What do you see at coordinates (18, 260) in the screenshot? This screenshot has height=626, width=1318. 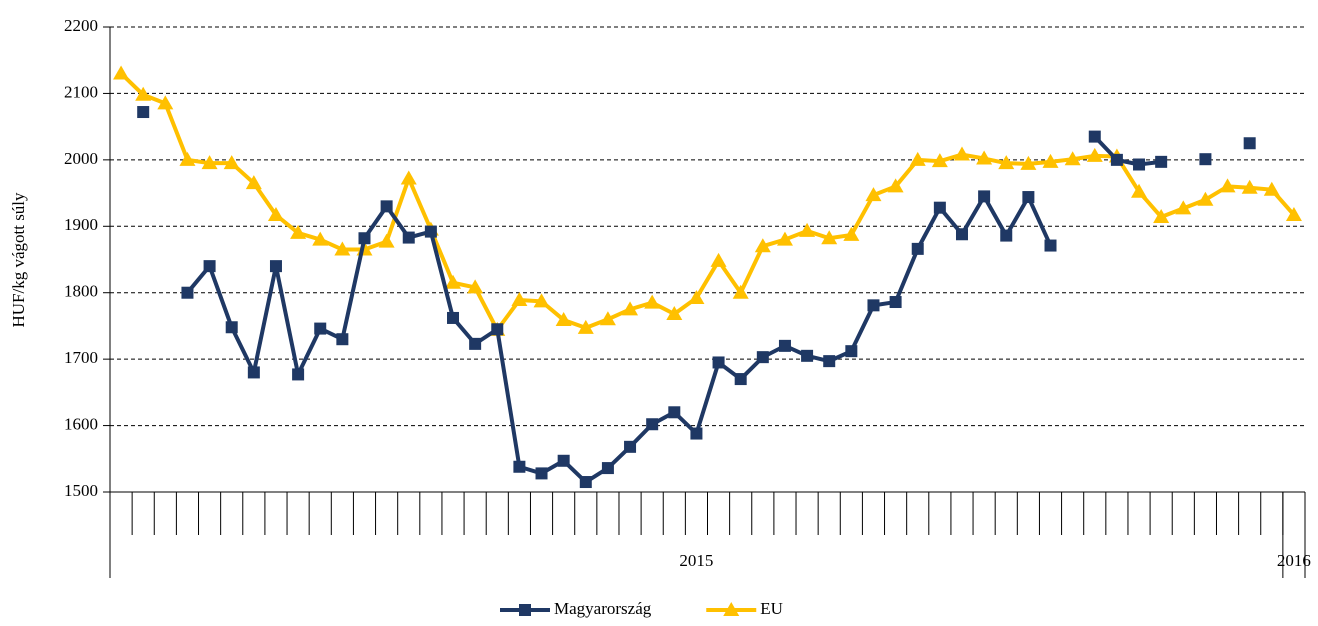 I see `y-axis-label: HUF/kg vágott súly` at bounding box center [18, 260].